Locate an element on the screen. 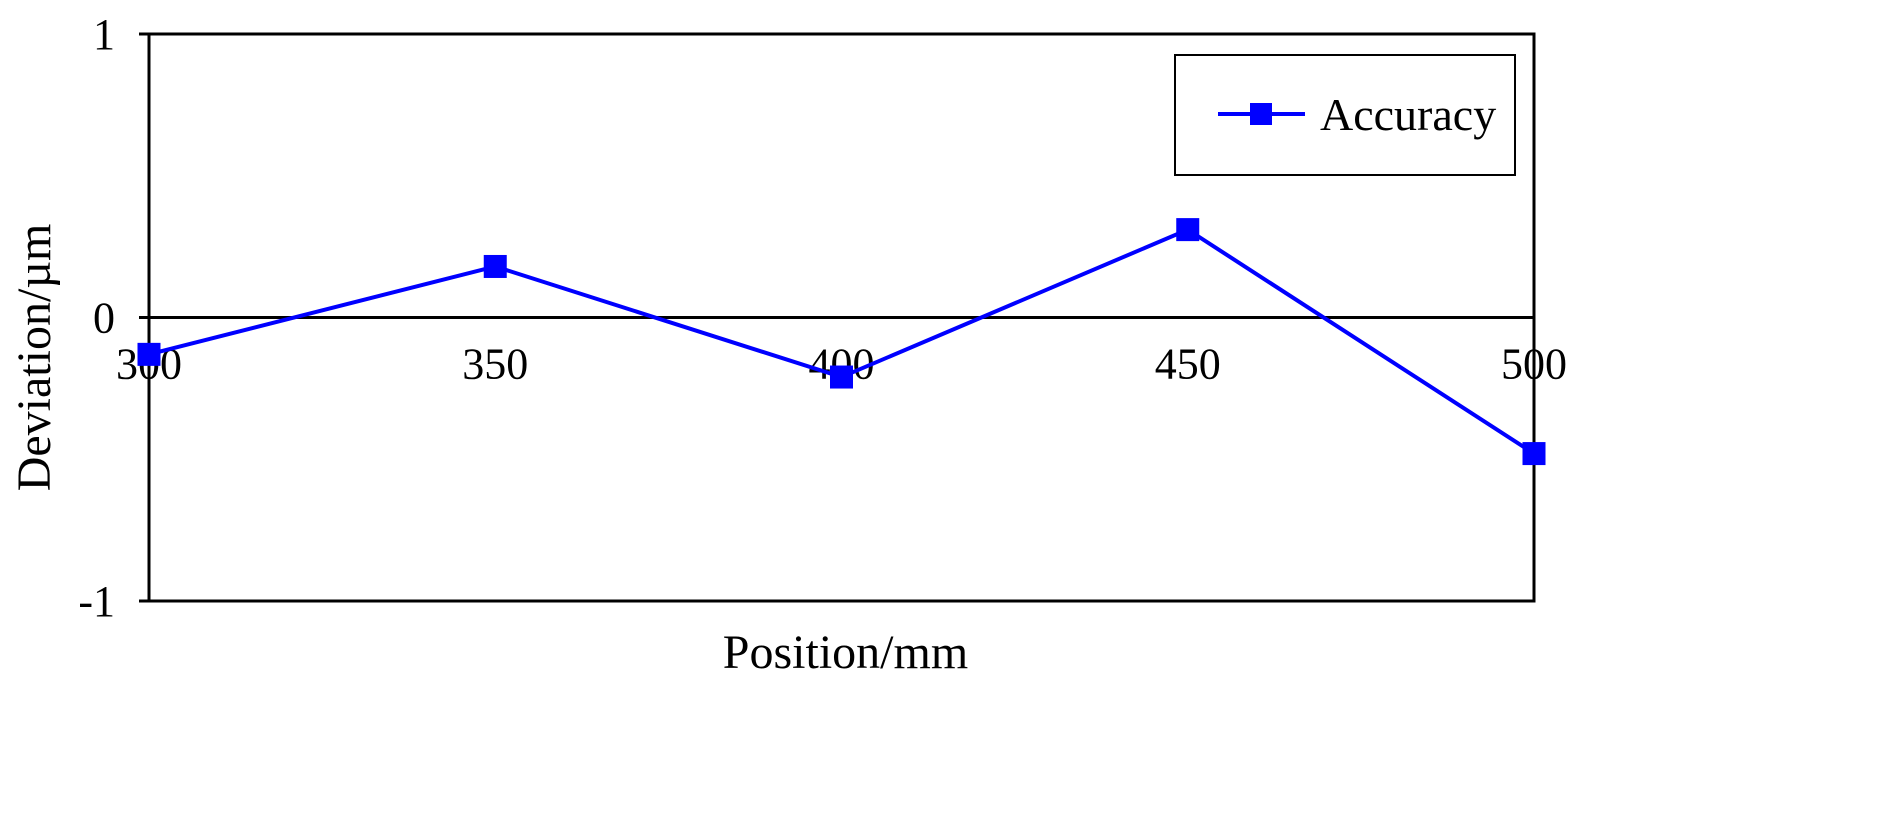  y-axis-tick-labels: 1 0 -1 is located at coordinates (96, 318).